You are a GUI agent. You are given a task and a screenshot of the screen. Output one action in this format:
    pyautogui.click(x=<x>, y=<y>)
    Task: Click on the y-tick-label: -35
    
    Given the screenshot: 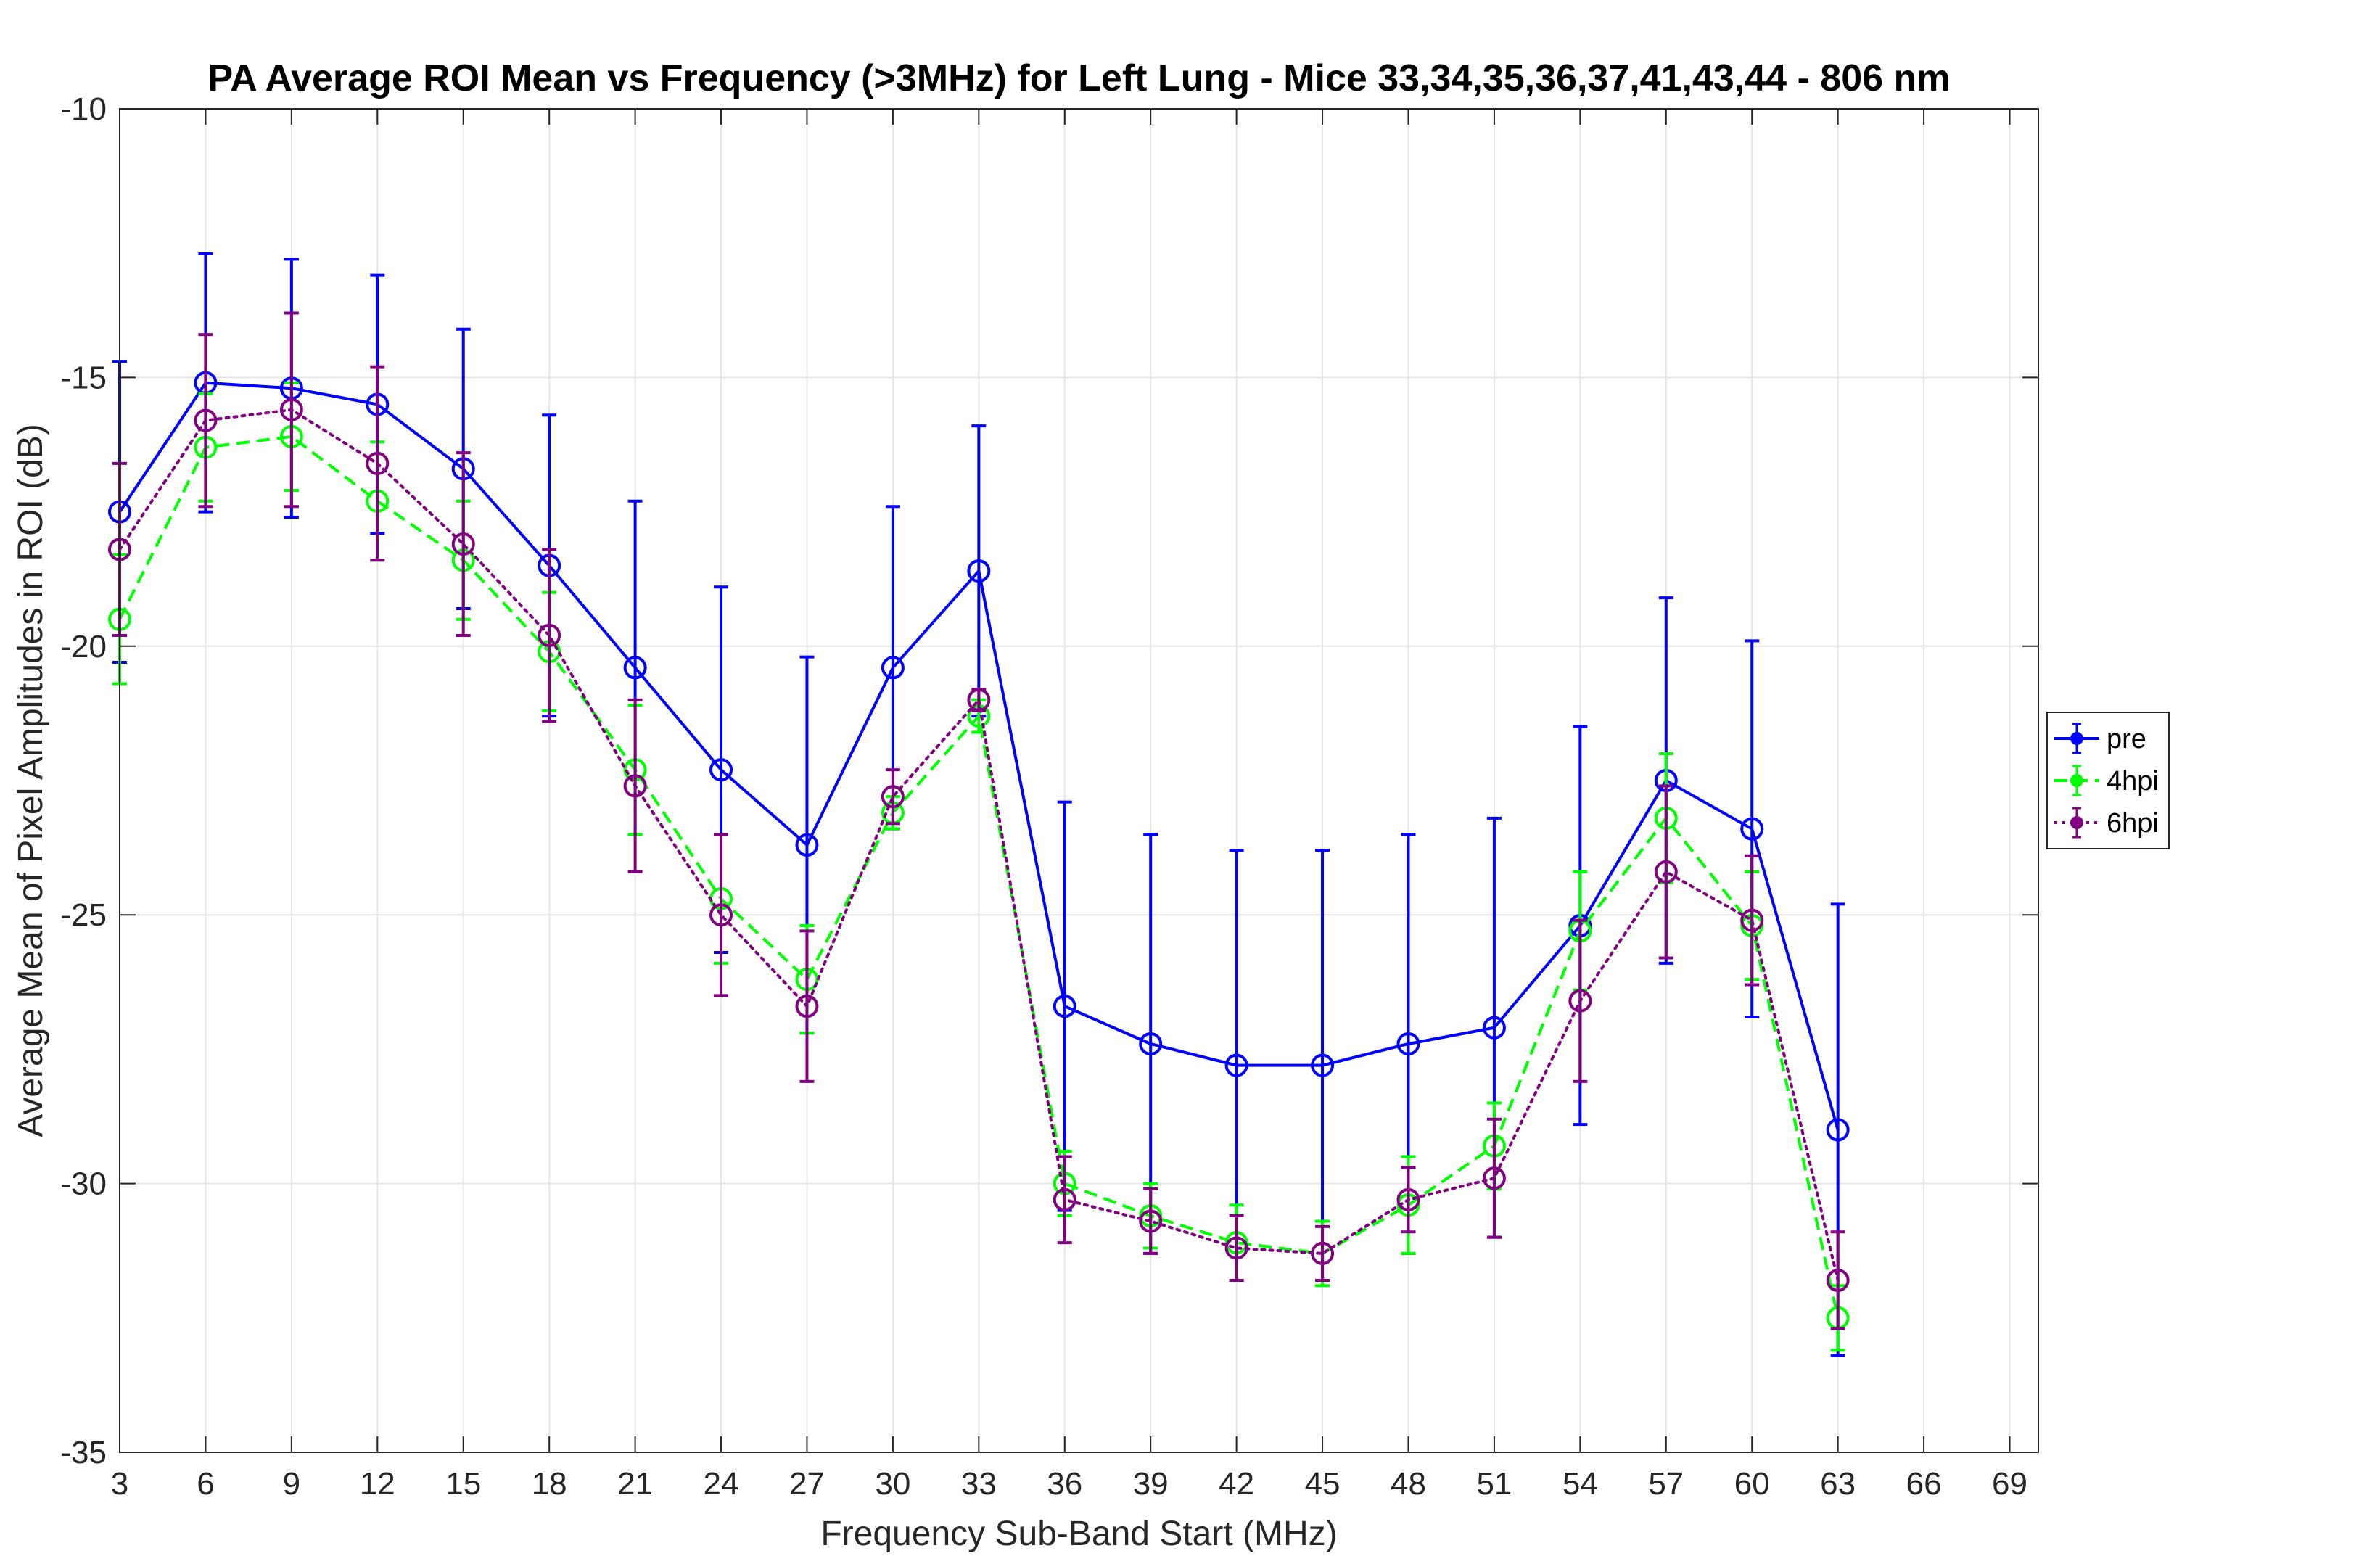 What is the action you would take?
    pyautogui.click(x=83, y=1452)
    